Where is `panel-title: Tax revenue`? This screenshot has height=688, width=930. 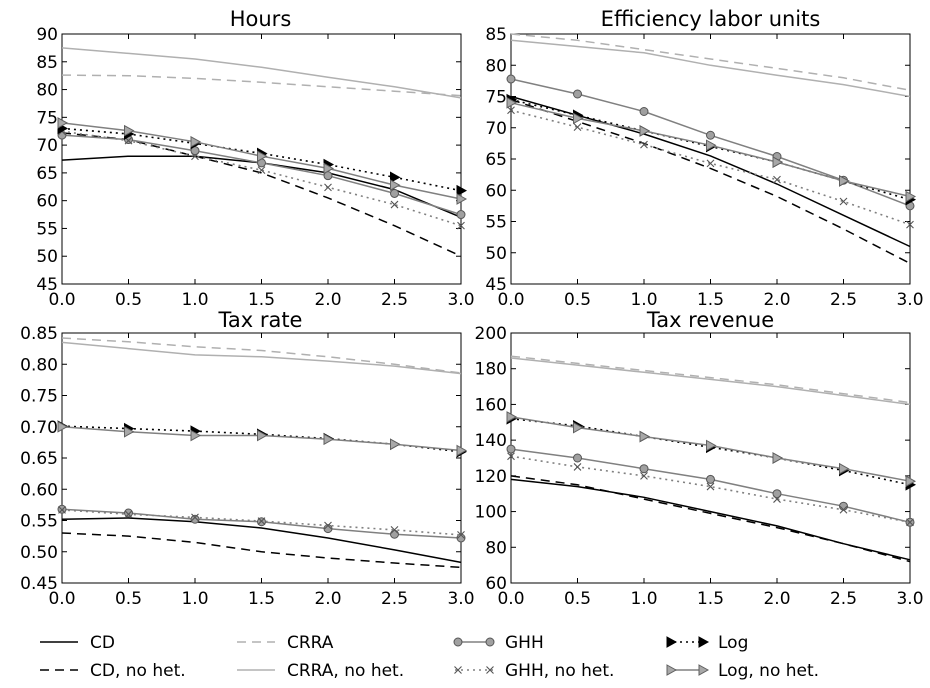 panel-title: Tax revenue is located at coordinates (710, 320).